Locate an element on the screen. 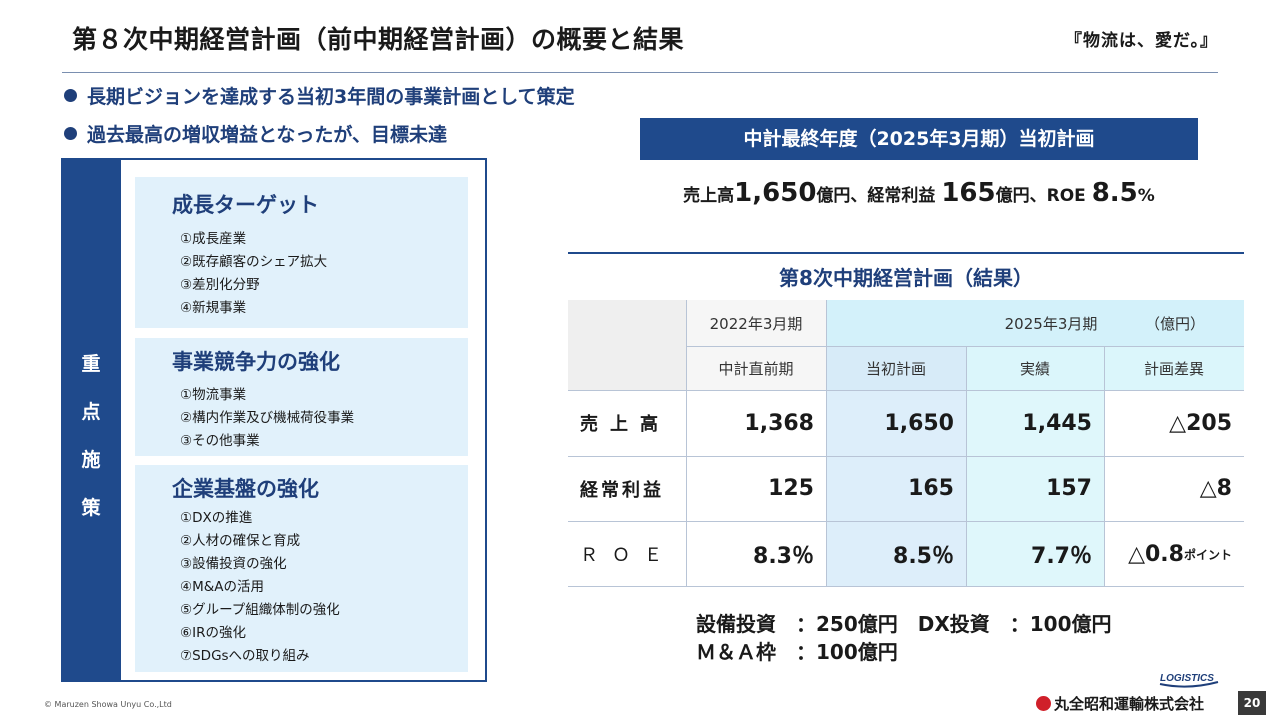 The image size is (1280, 720). logo-text: LOGISTICS is located at coordinates (1187, 678).